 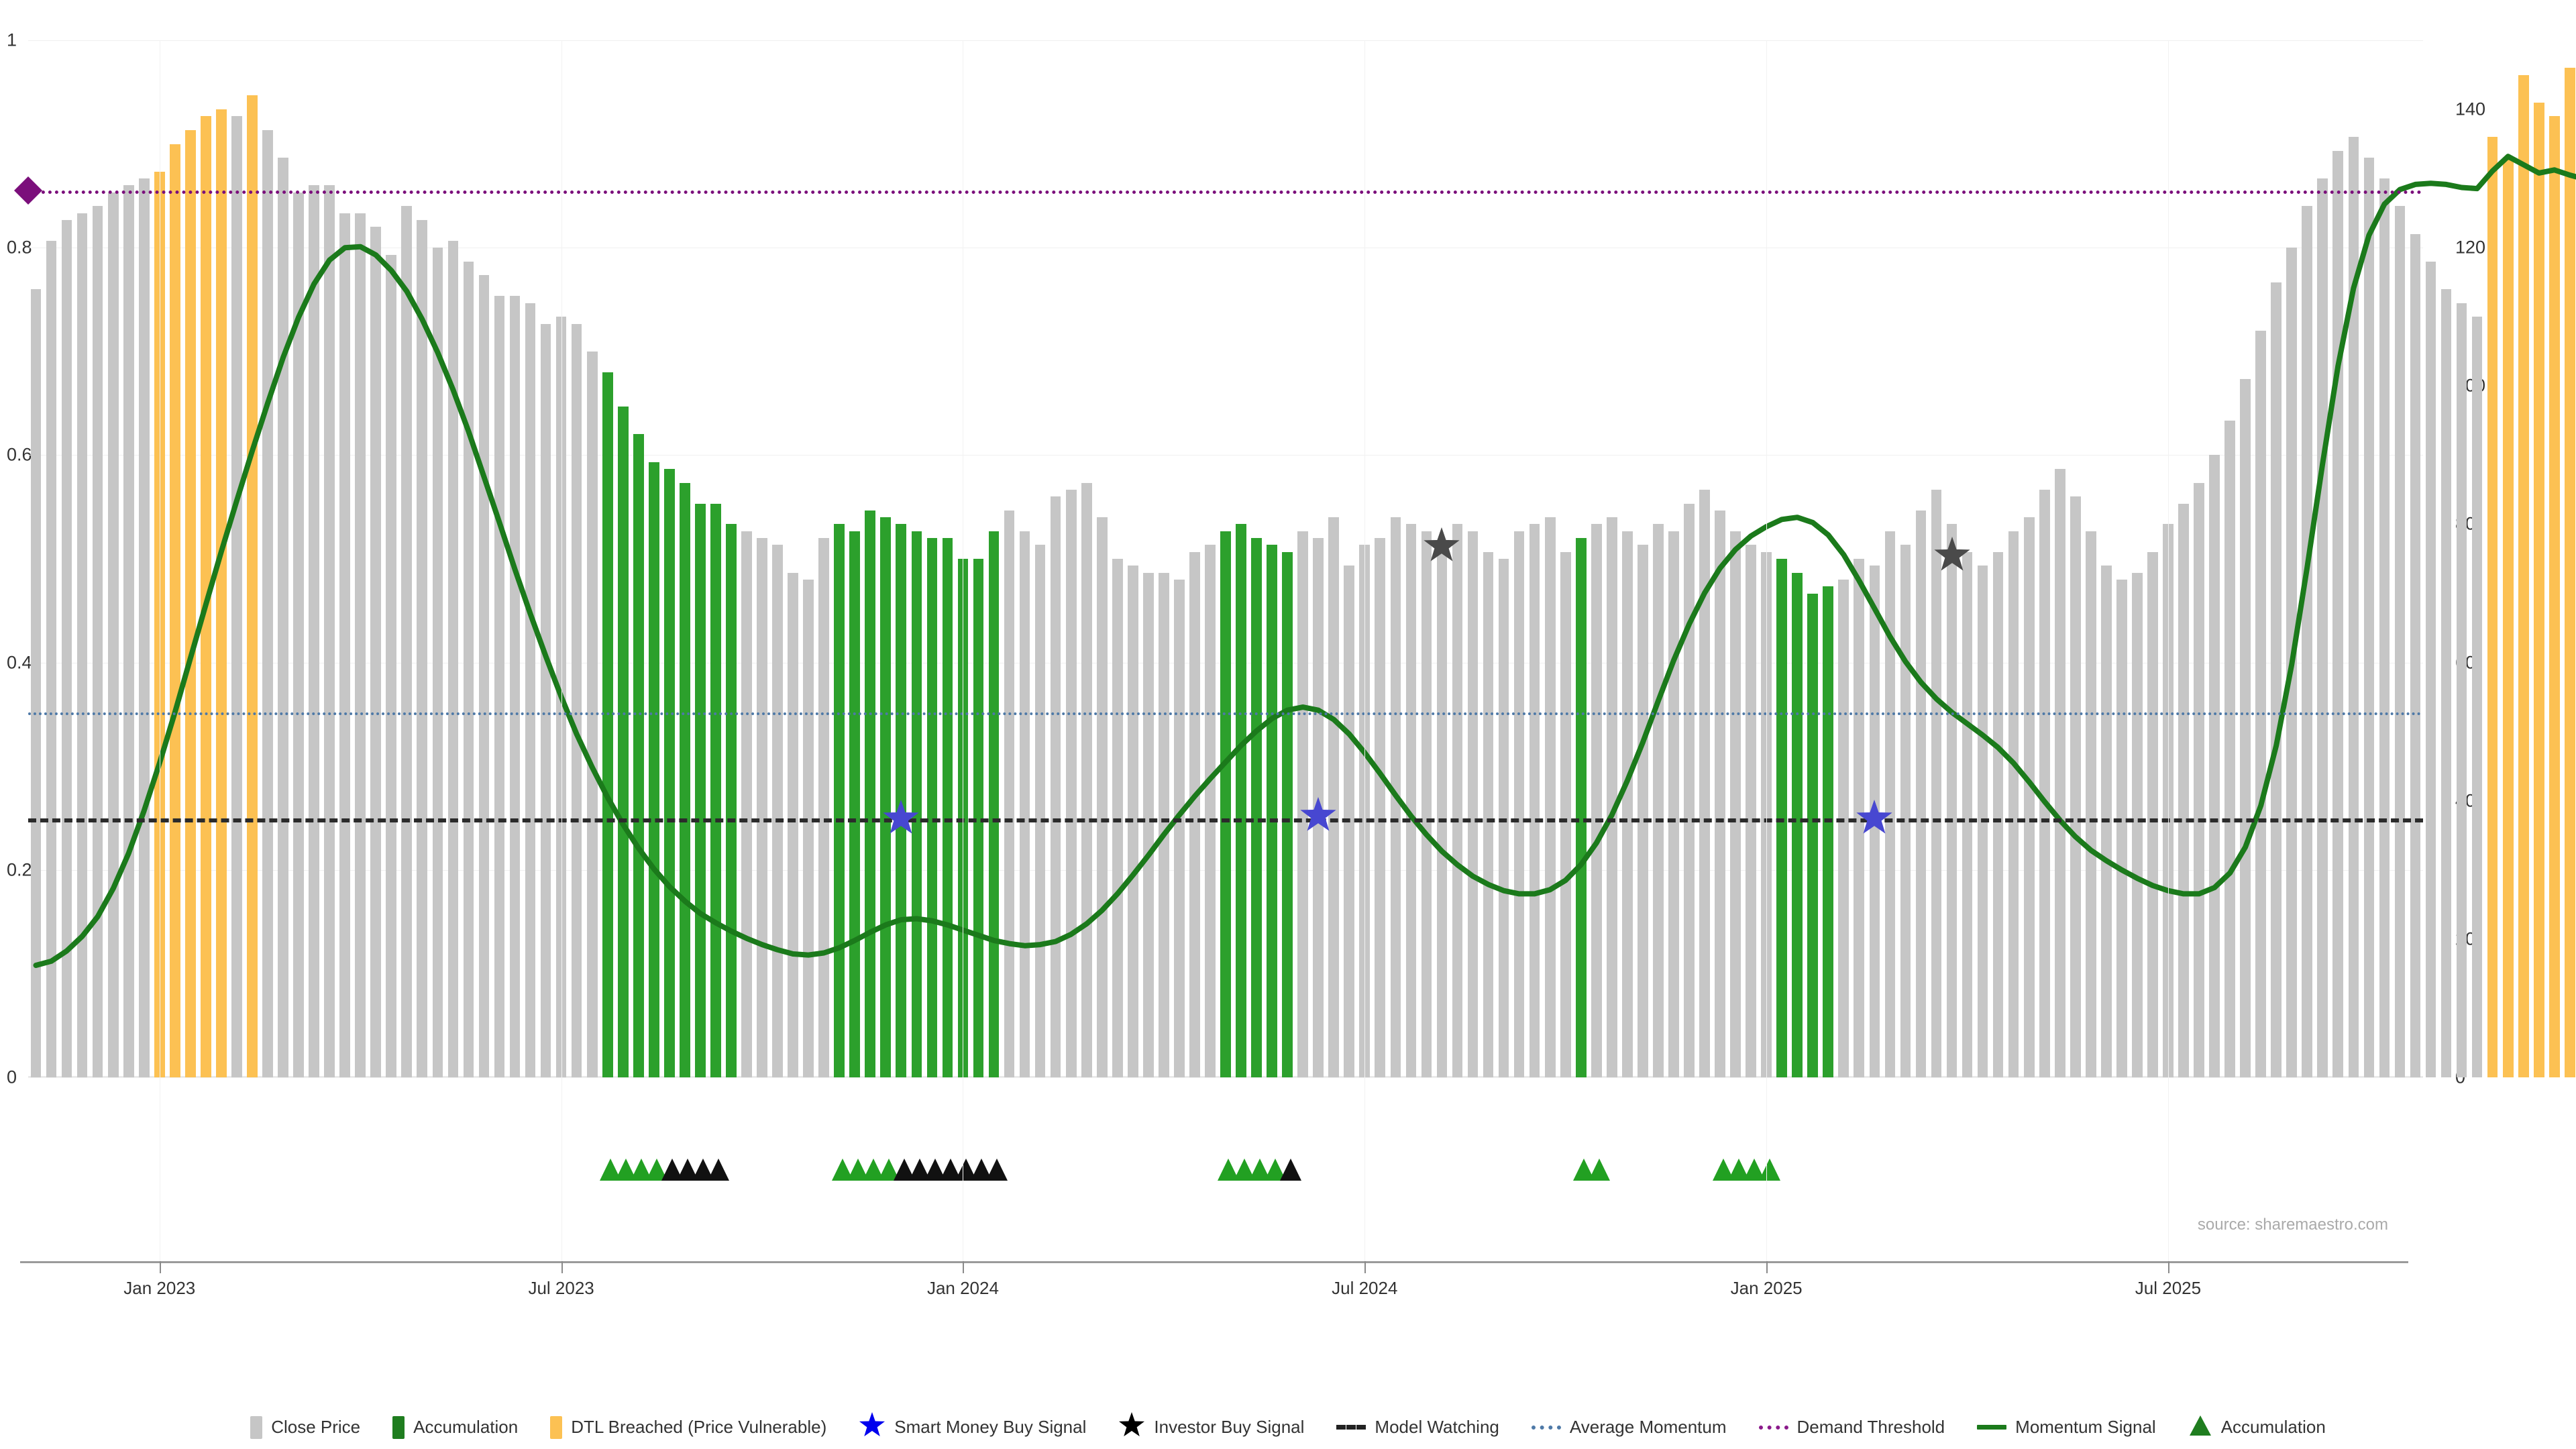 What do you see at coordinates (1629, 1427) in the screenshot?
I see `legend-average-momentum: Average Momentum` at bounding box center [1629, 1427].